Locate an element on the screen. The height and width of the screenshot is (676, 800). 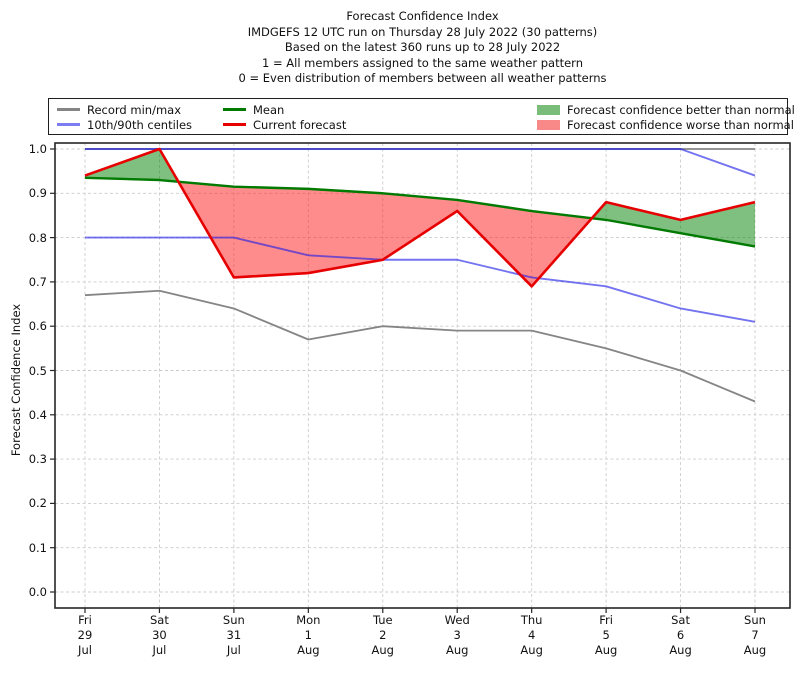
legend-item-worse-than-normal: Forecast confidence worse than normal is located at coordinates (665, 124).